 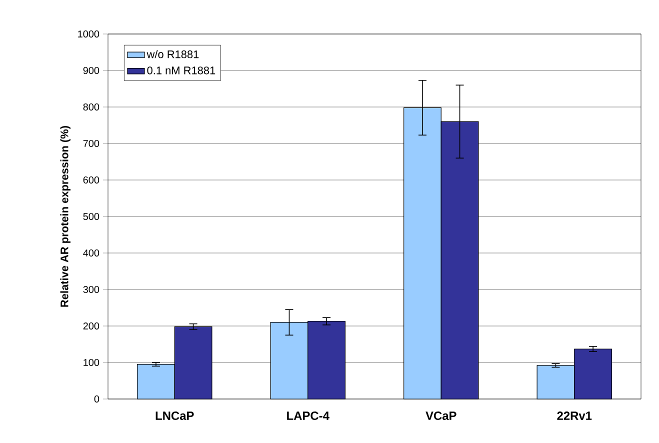 I want to click on y-tick-label: 600, so click(x=91, y=180).